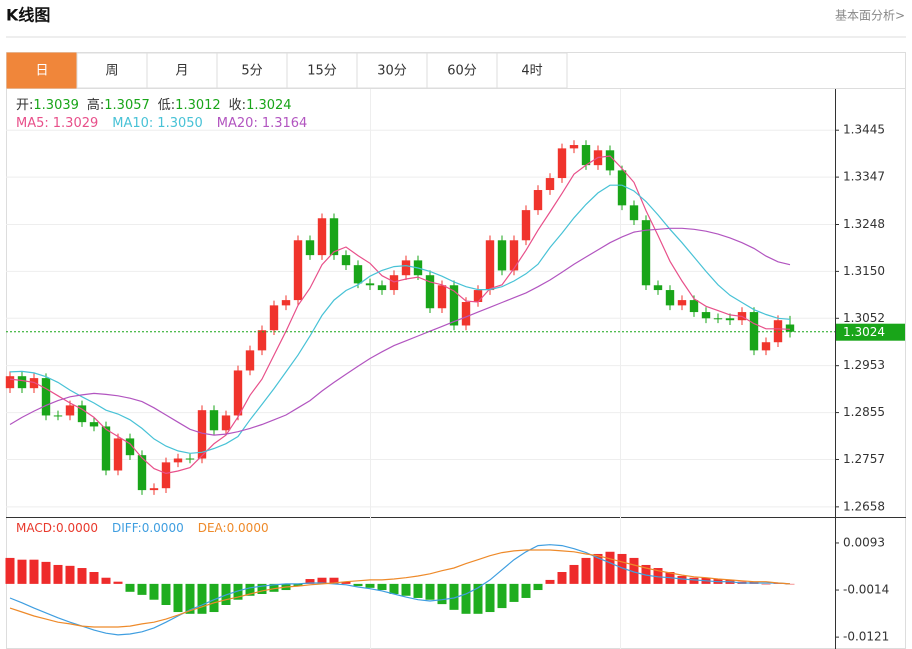 The width and height of the screenshot is (912, 649). What do you see at coordinates (870, 16) in the screenshot?
I see `fundamentals-link: 基本面分析>` at bounding box center [870, 16].